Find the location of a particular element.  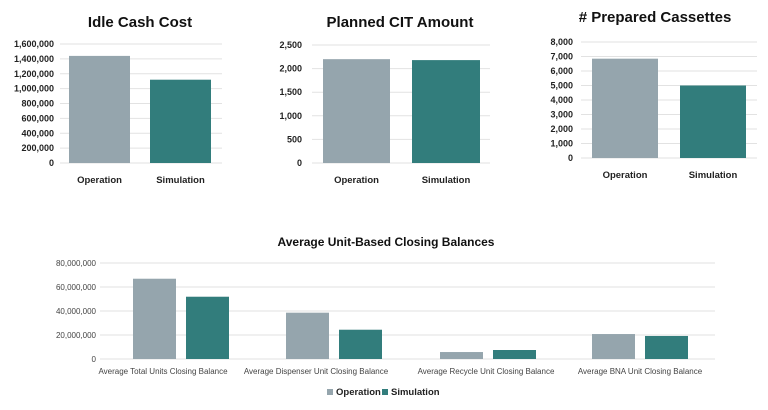

legend-swatch-operation is located at coordinates (330, 392).